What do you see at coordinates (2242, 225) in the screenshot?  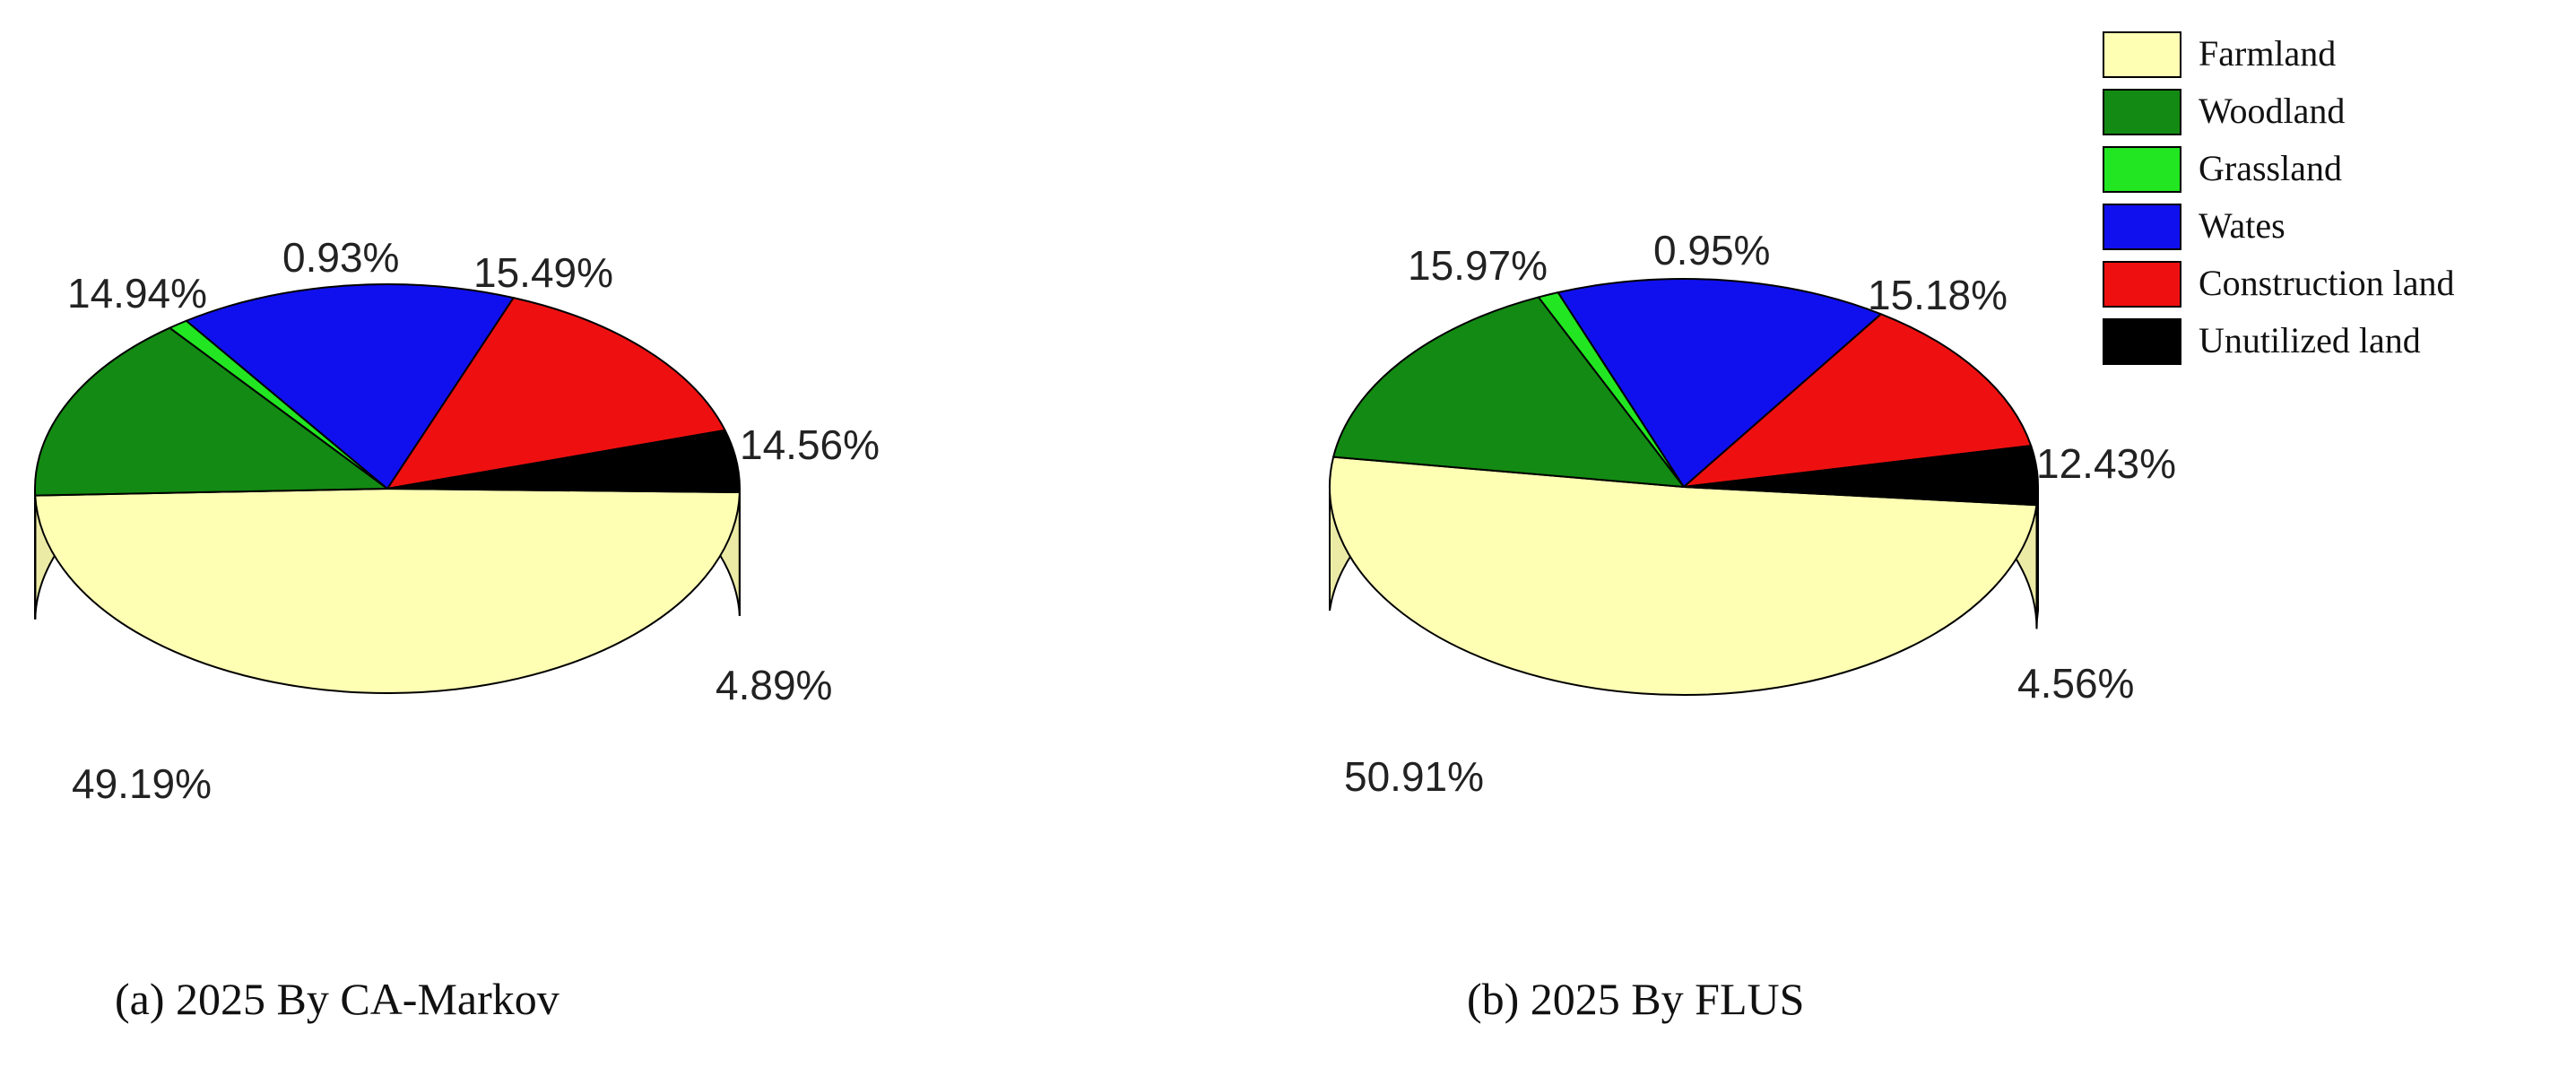 I see `legend-label-wates: Wates` at bounding box center [2242, 225].